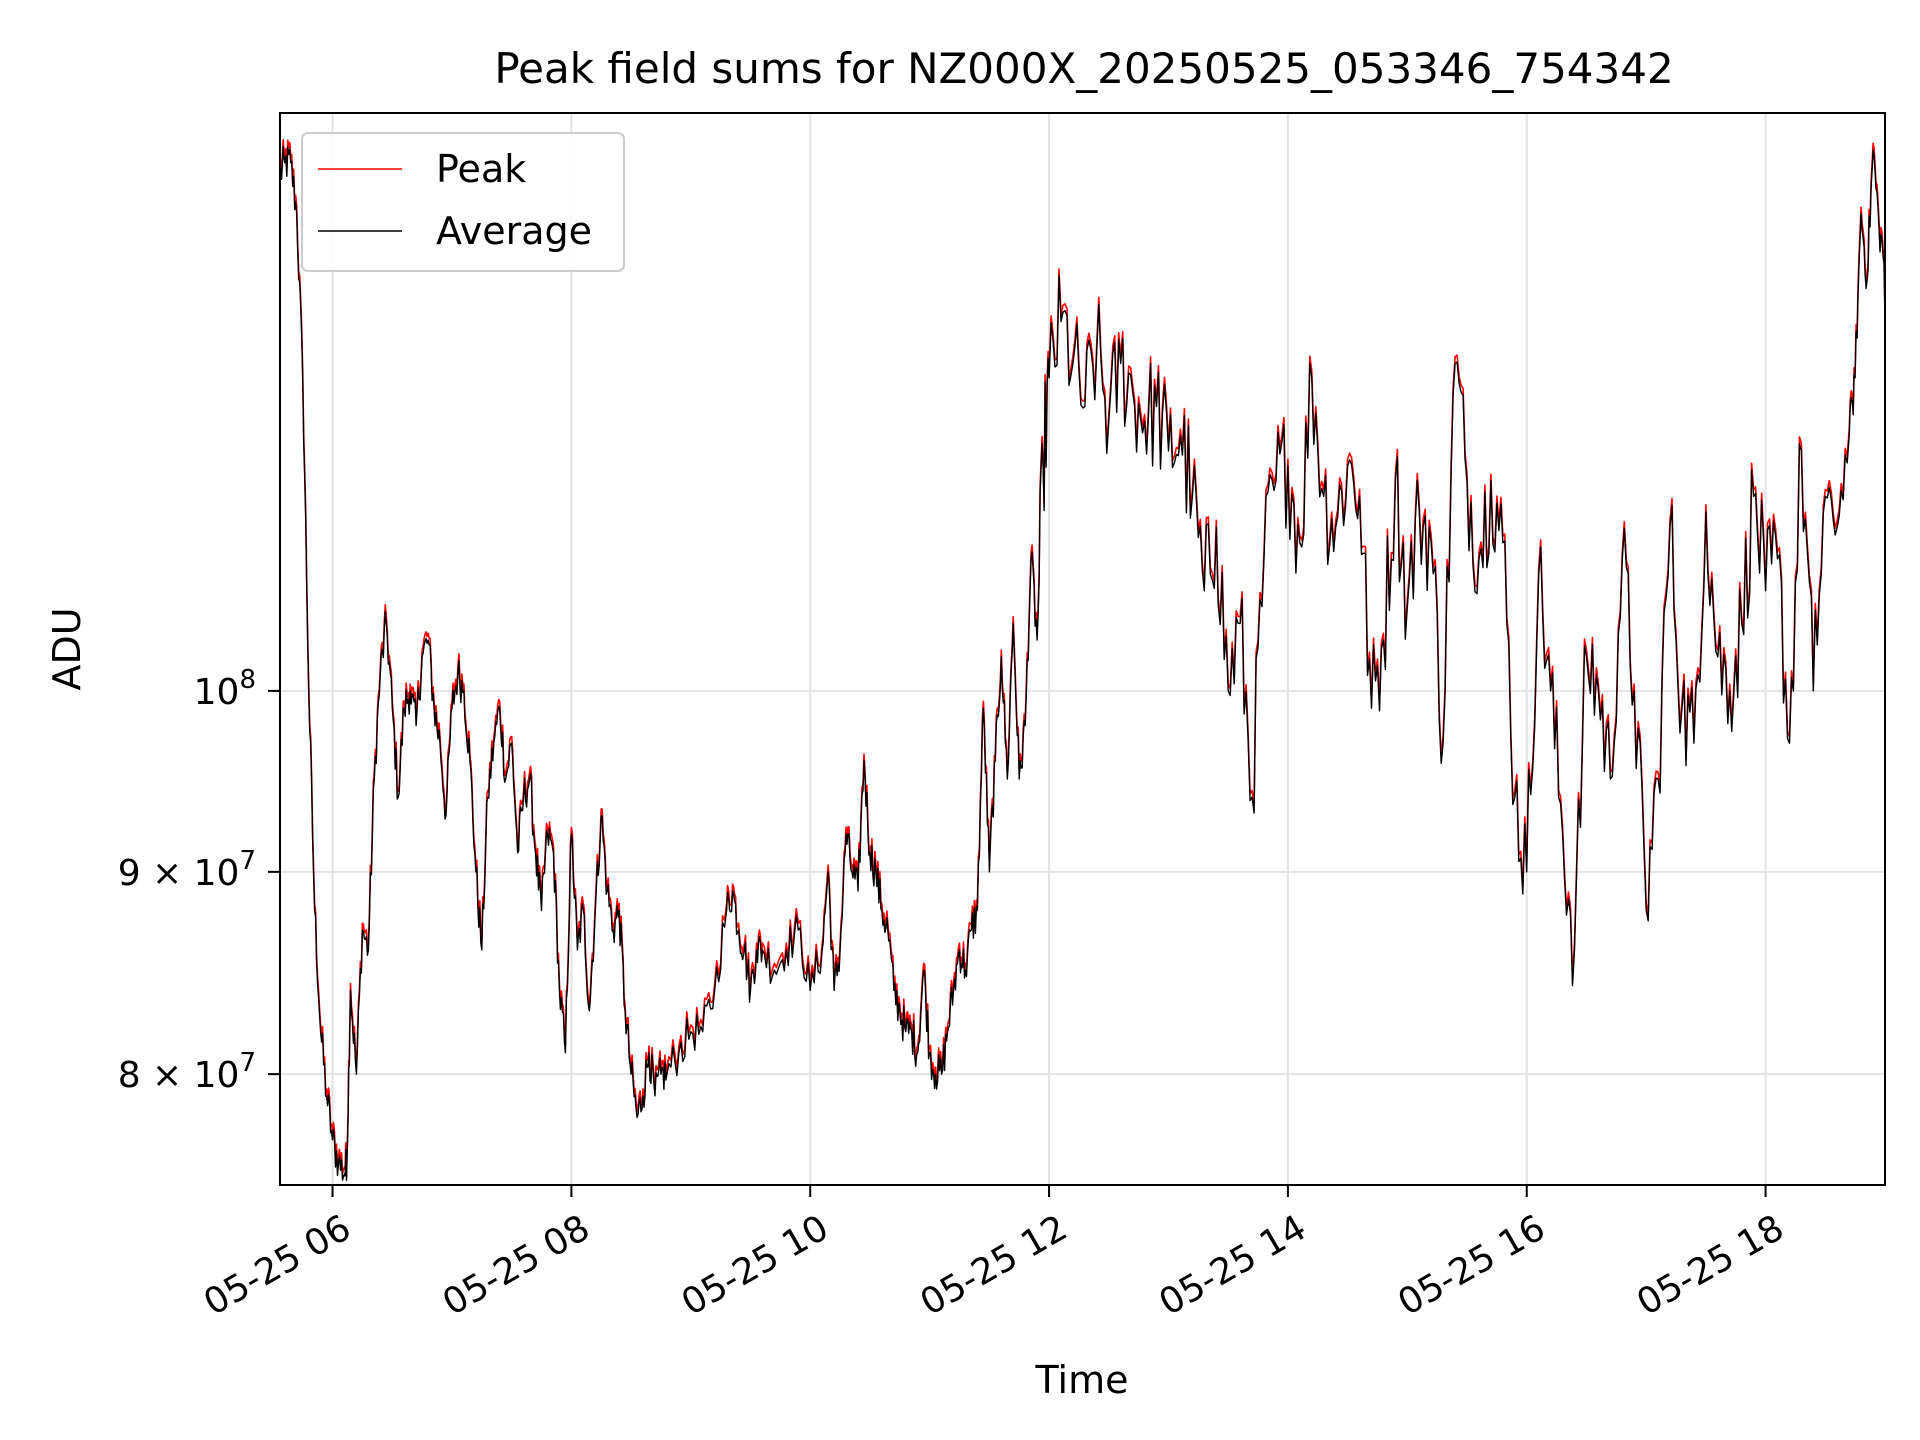 The image size is (1920, 1440). I want to click on legend: Peak Average, so click(463, 202).